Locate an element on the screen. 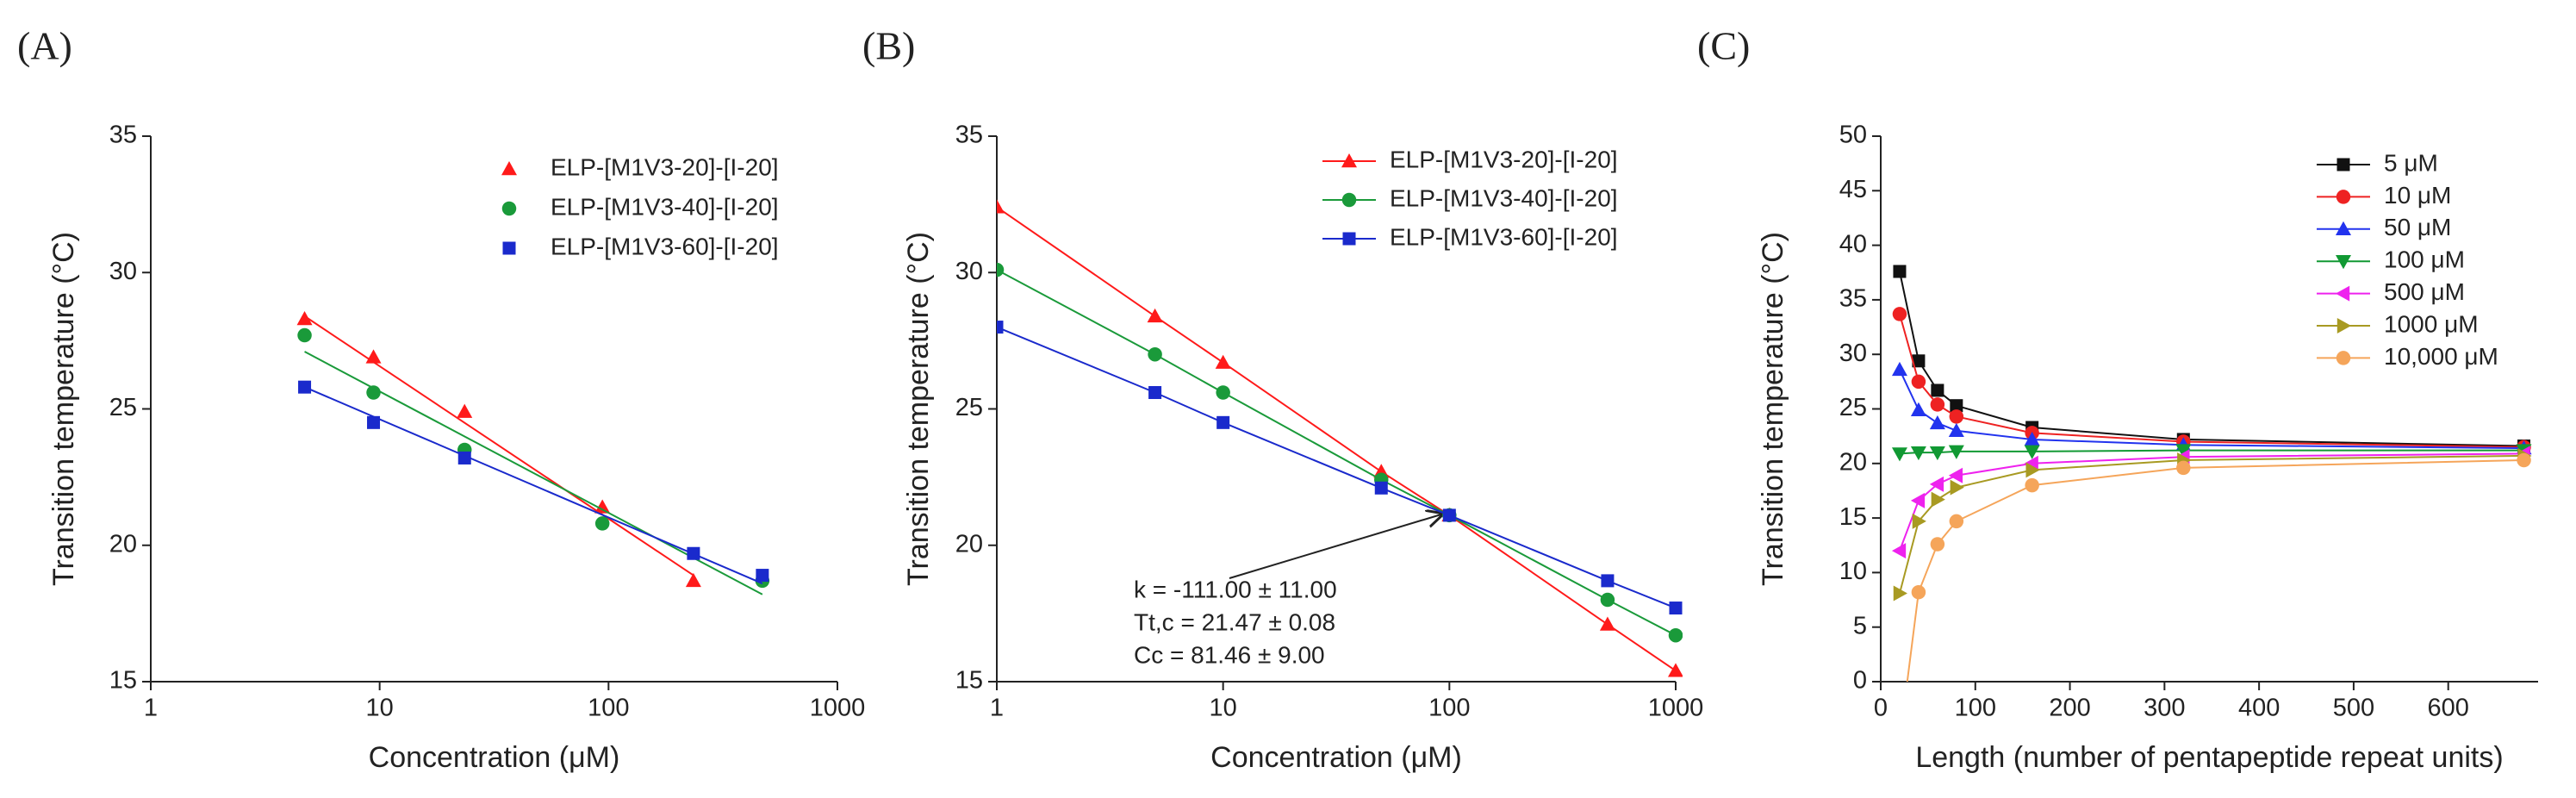  legend-label: 1000 μM is located at coordinates (2431, 323).